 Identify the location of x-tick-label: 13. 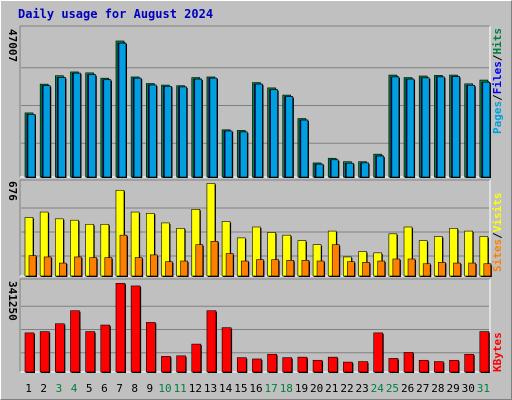
(210, 388).